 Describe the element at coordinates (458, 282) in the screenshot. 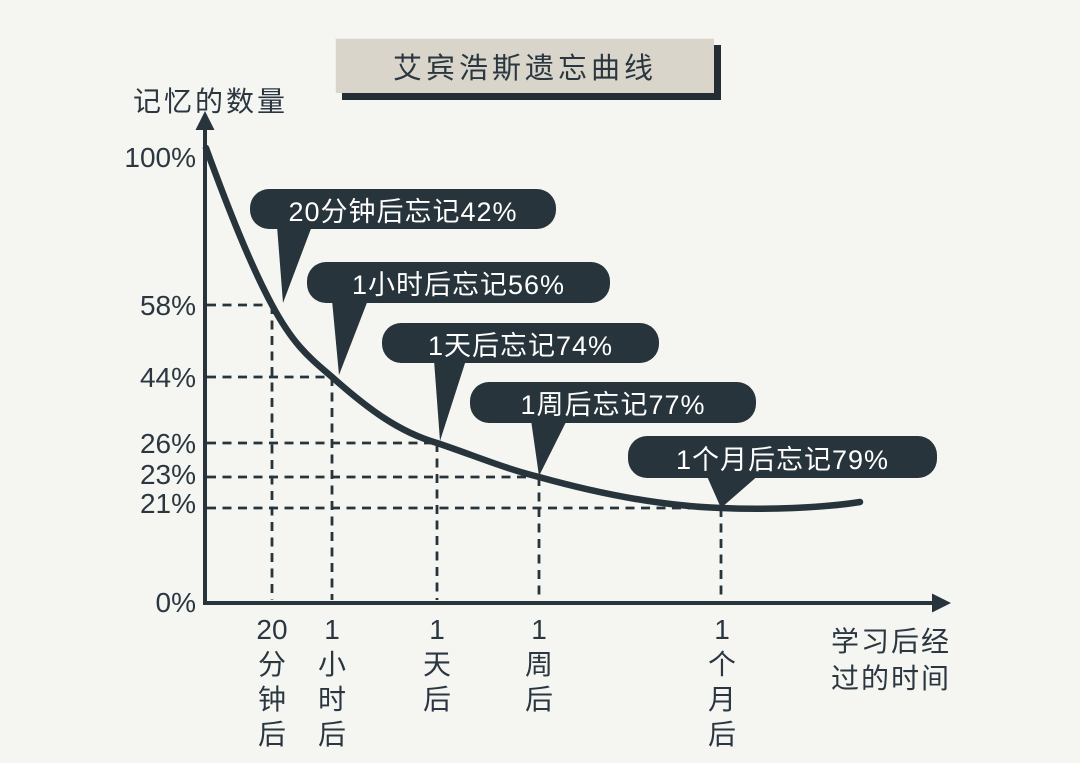

I see `callout-bubble-1hour: 1小时后忘记56%` at that location.